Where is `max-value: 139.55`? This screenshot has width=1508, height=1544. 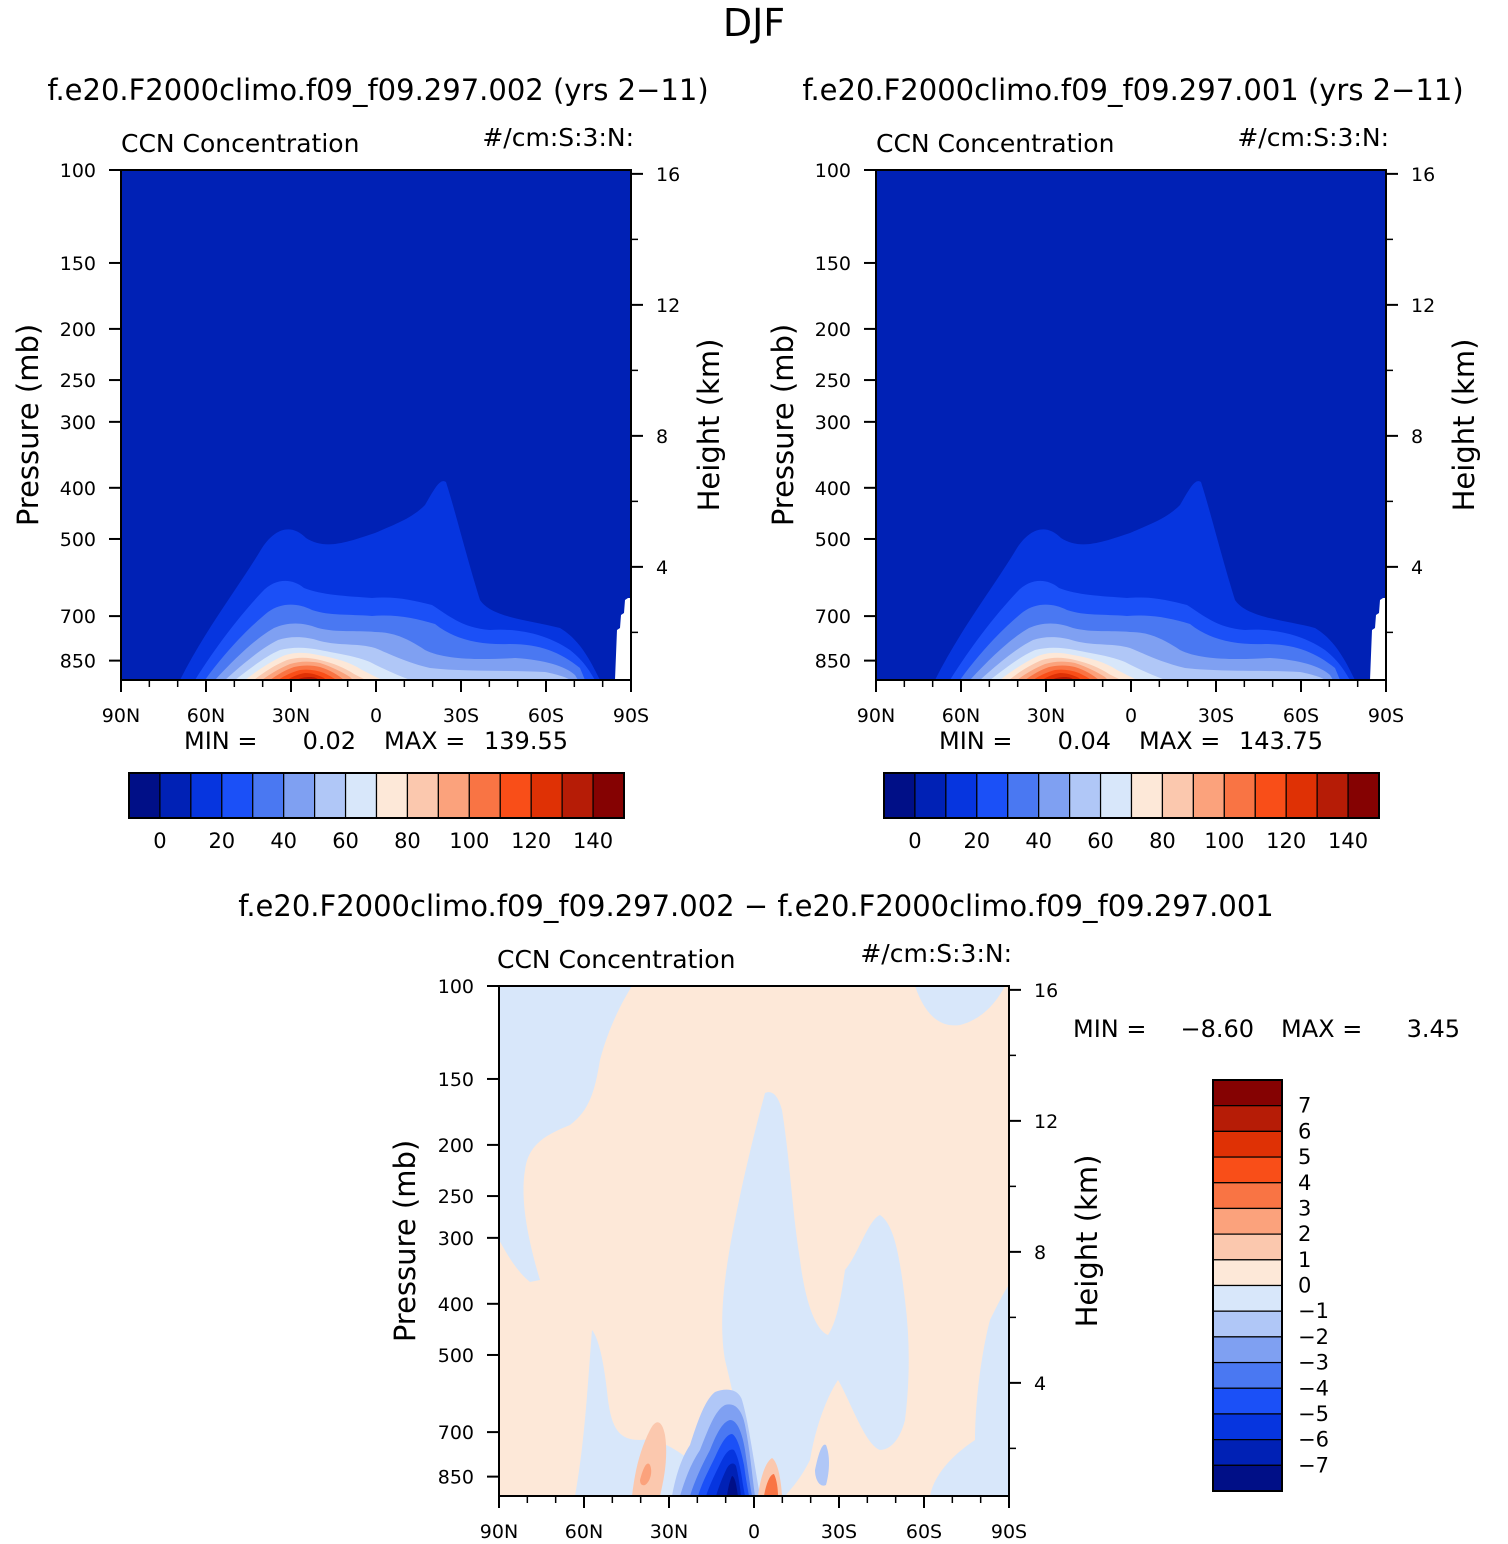
max-value: 139.55 is located at coordinates (526, 741).